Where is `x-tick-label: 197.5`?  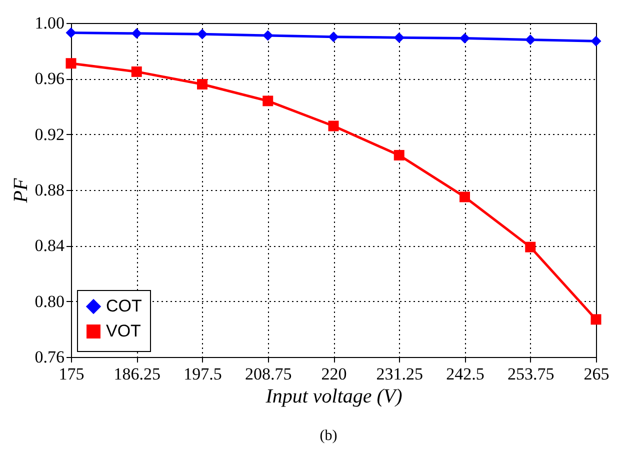 x-tick-label: 197.5 is located at coordinates (203, 374).